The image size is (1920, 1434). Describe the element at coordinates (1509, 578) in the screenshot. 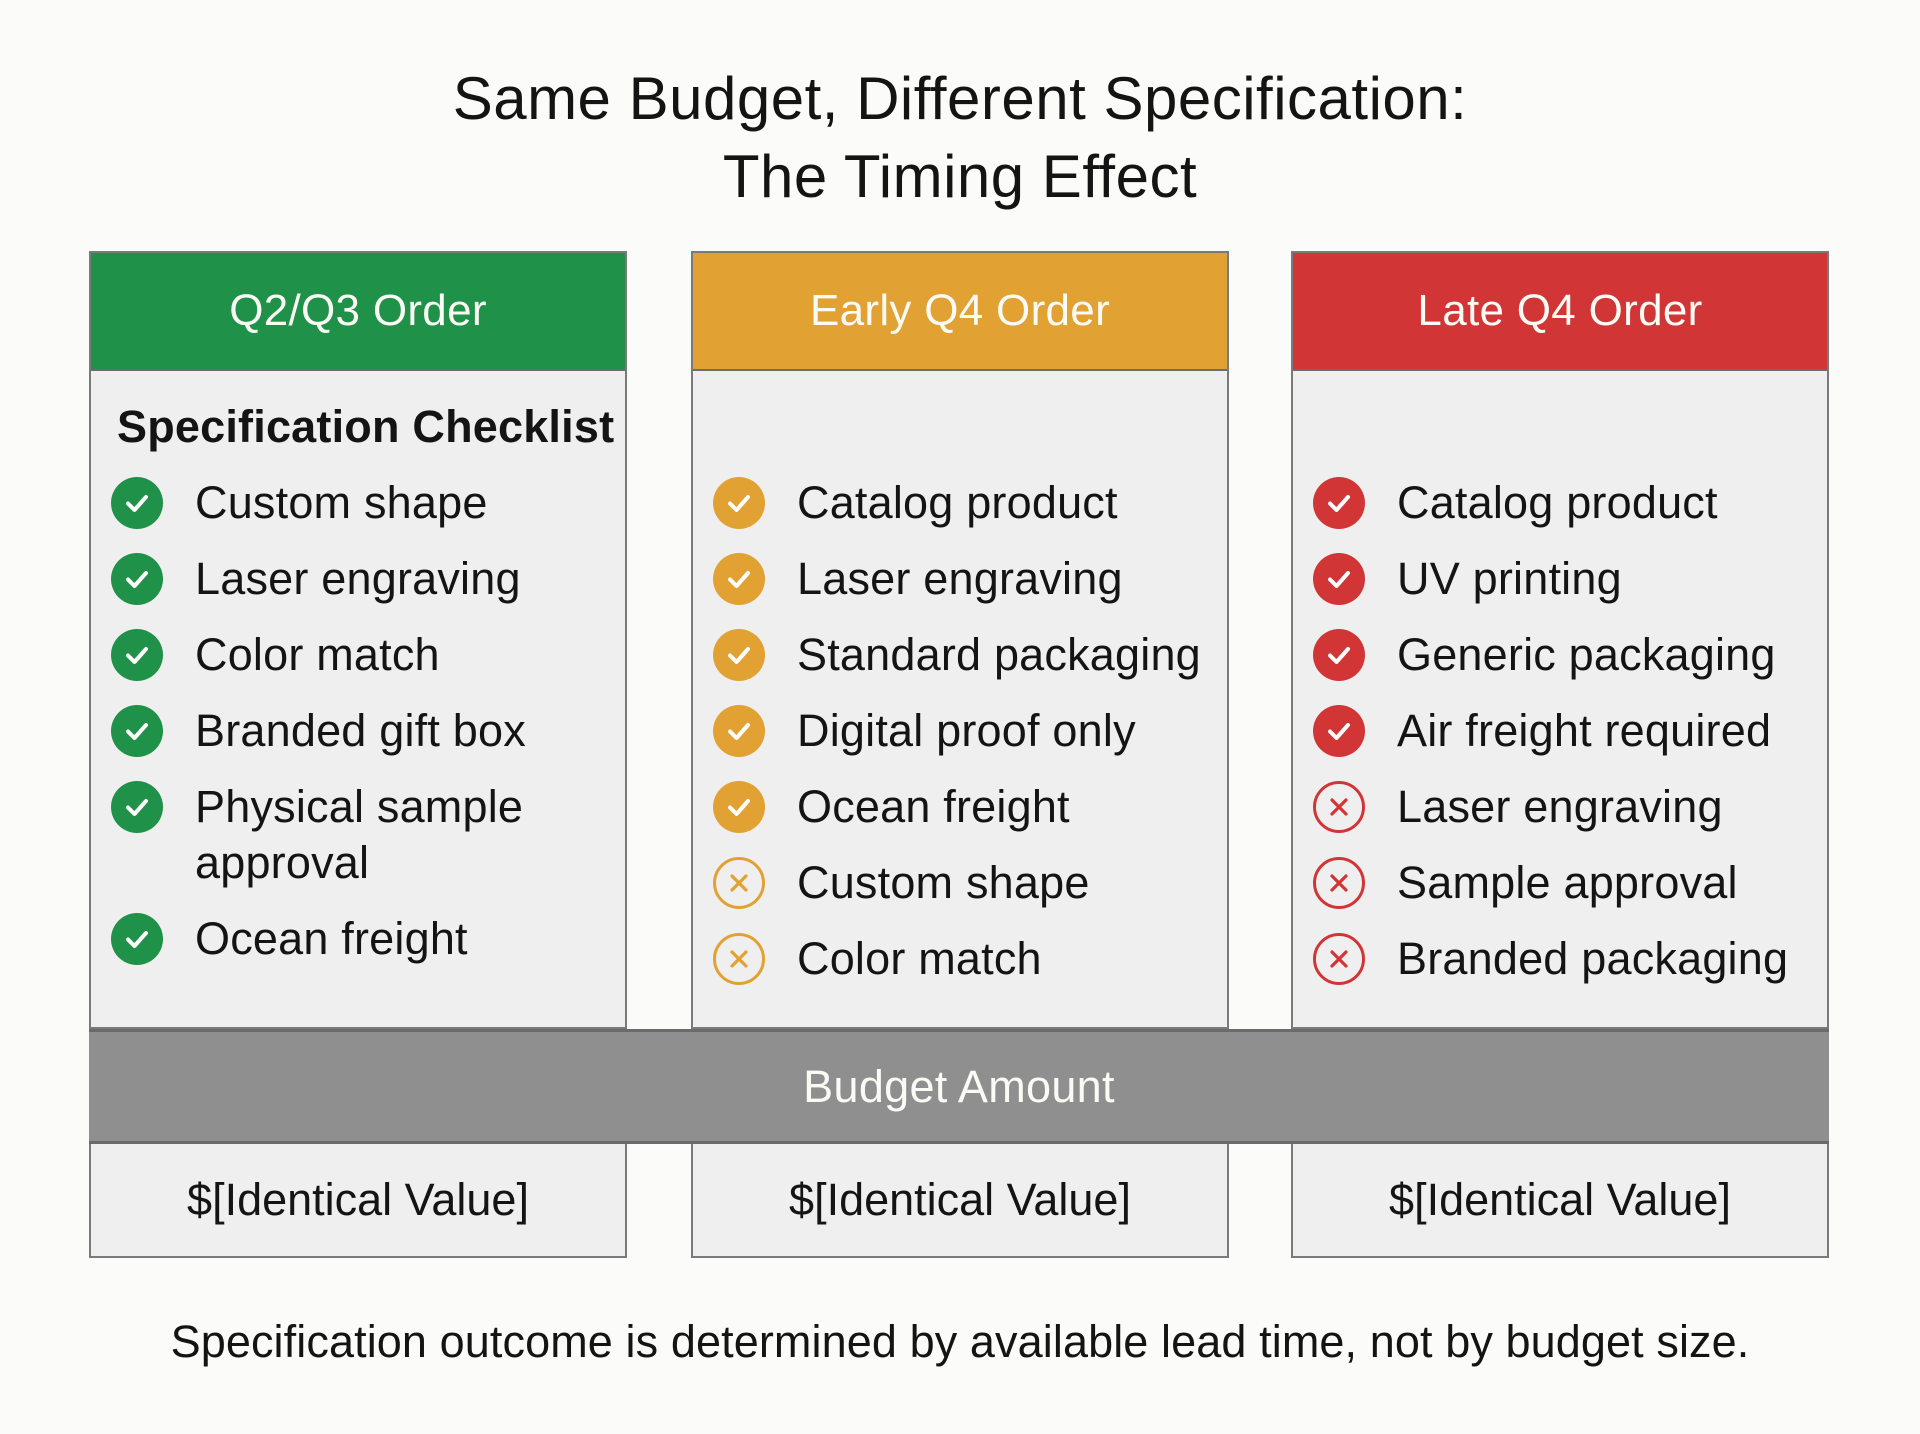

I see `checklist-item-label: UV printing` at that location.